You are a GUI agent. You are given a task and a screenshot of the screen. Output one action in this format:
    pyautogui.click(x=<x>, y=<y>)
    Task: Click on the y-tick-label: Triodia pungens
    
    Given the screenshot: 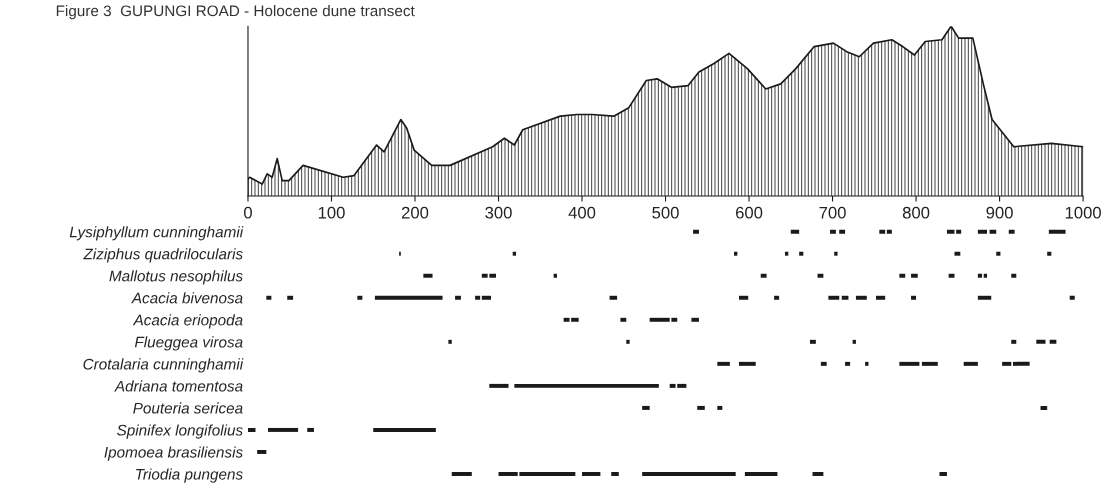 What is the action you would take?
    pyautogui.click(x=189, y=475)
    